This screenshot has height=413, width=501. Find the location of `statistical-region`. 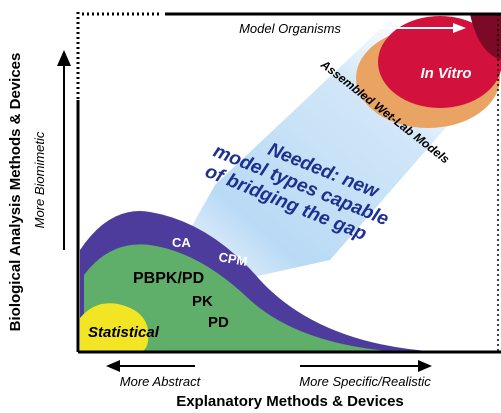

statistical-region is located at coordinates (114, 327).